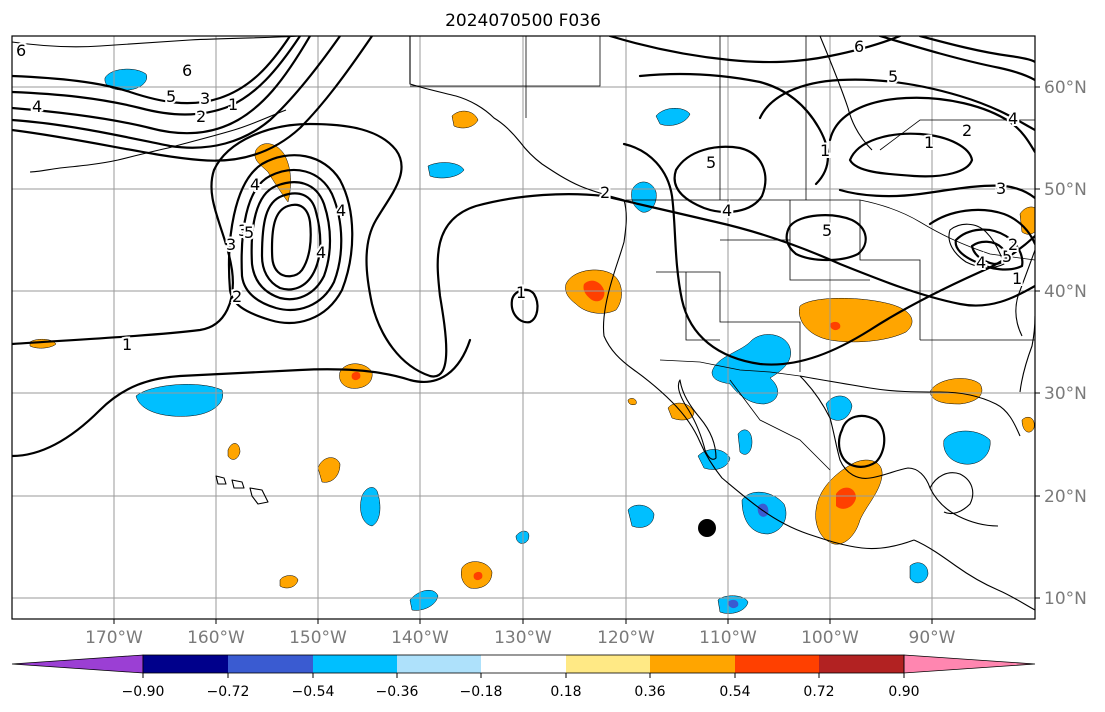 The image size is (1105, 712). What do you see at coordinates (818, 692) in the screenshot?
I see `colorbar-tick-label: 0.72` at bounding box center [818, 692].